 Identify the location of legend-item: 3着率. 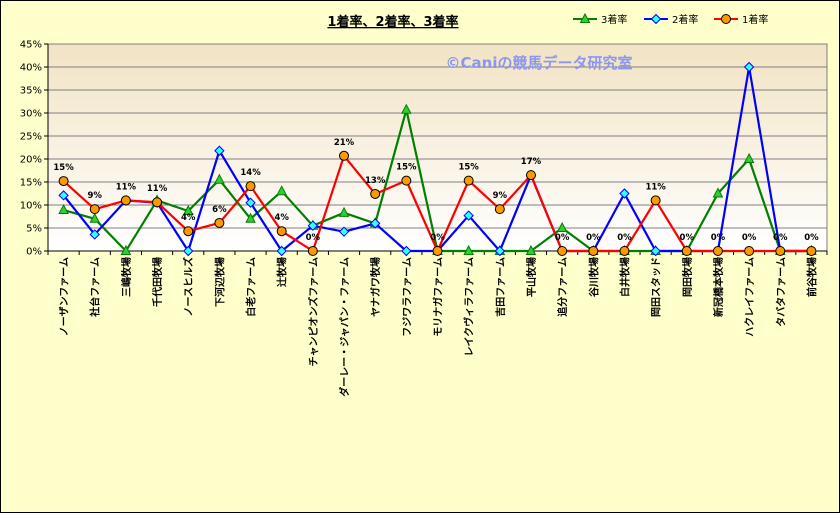
(600, 19).